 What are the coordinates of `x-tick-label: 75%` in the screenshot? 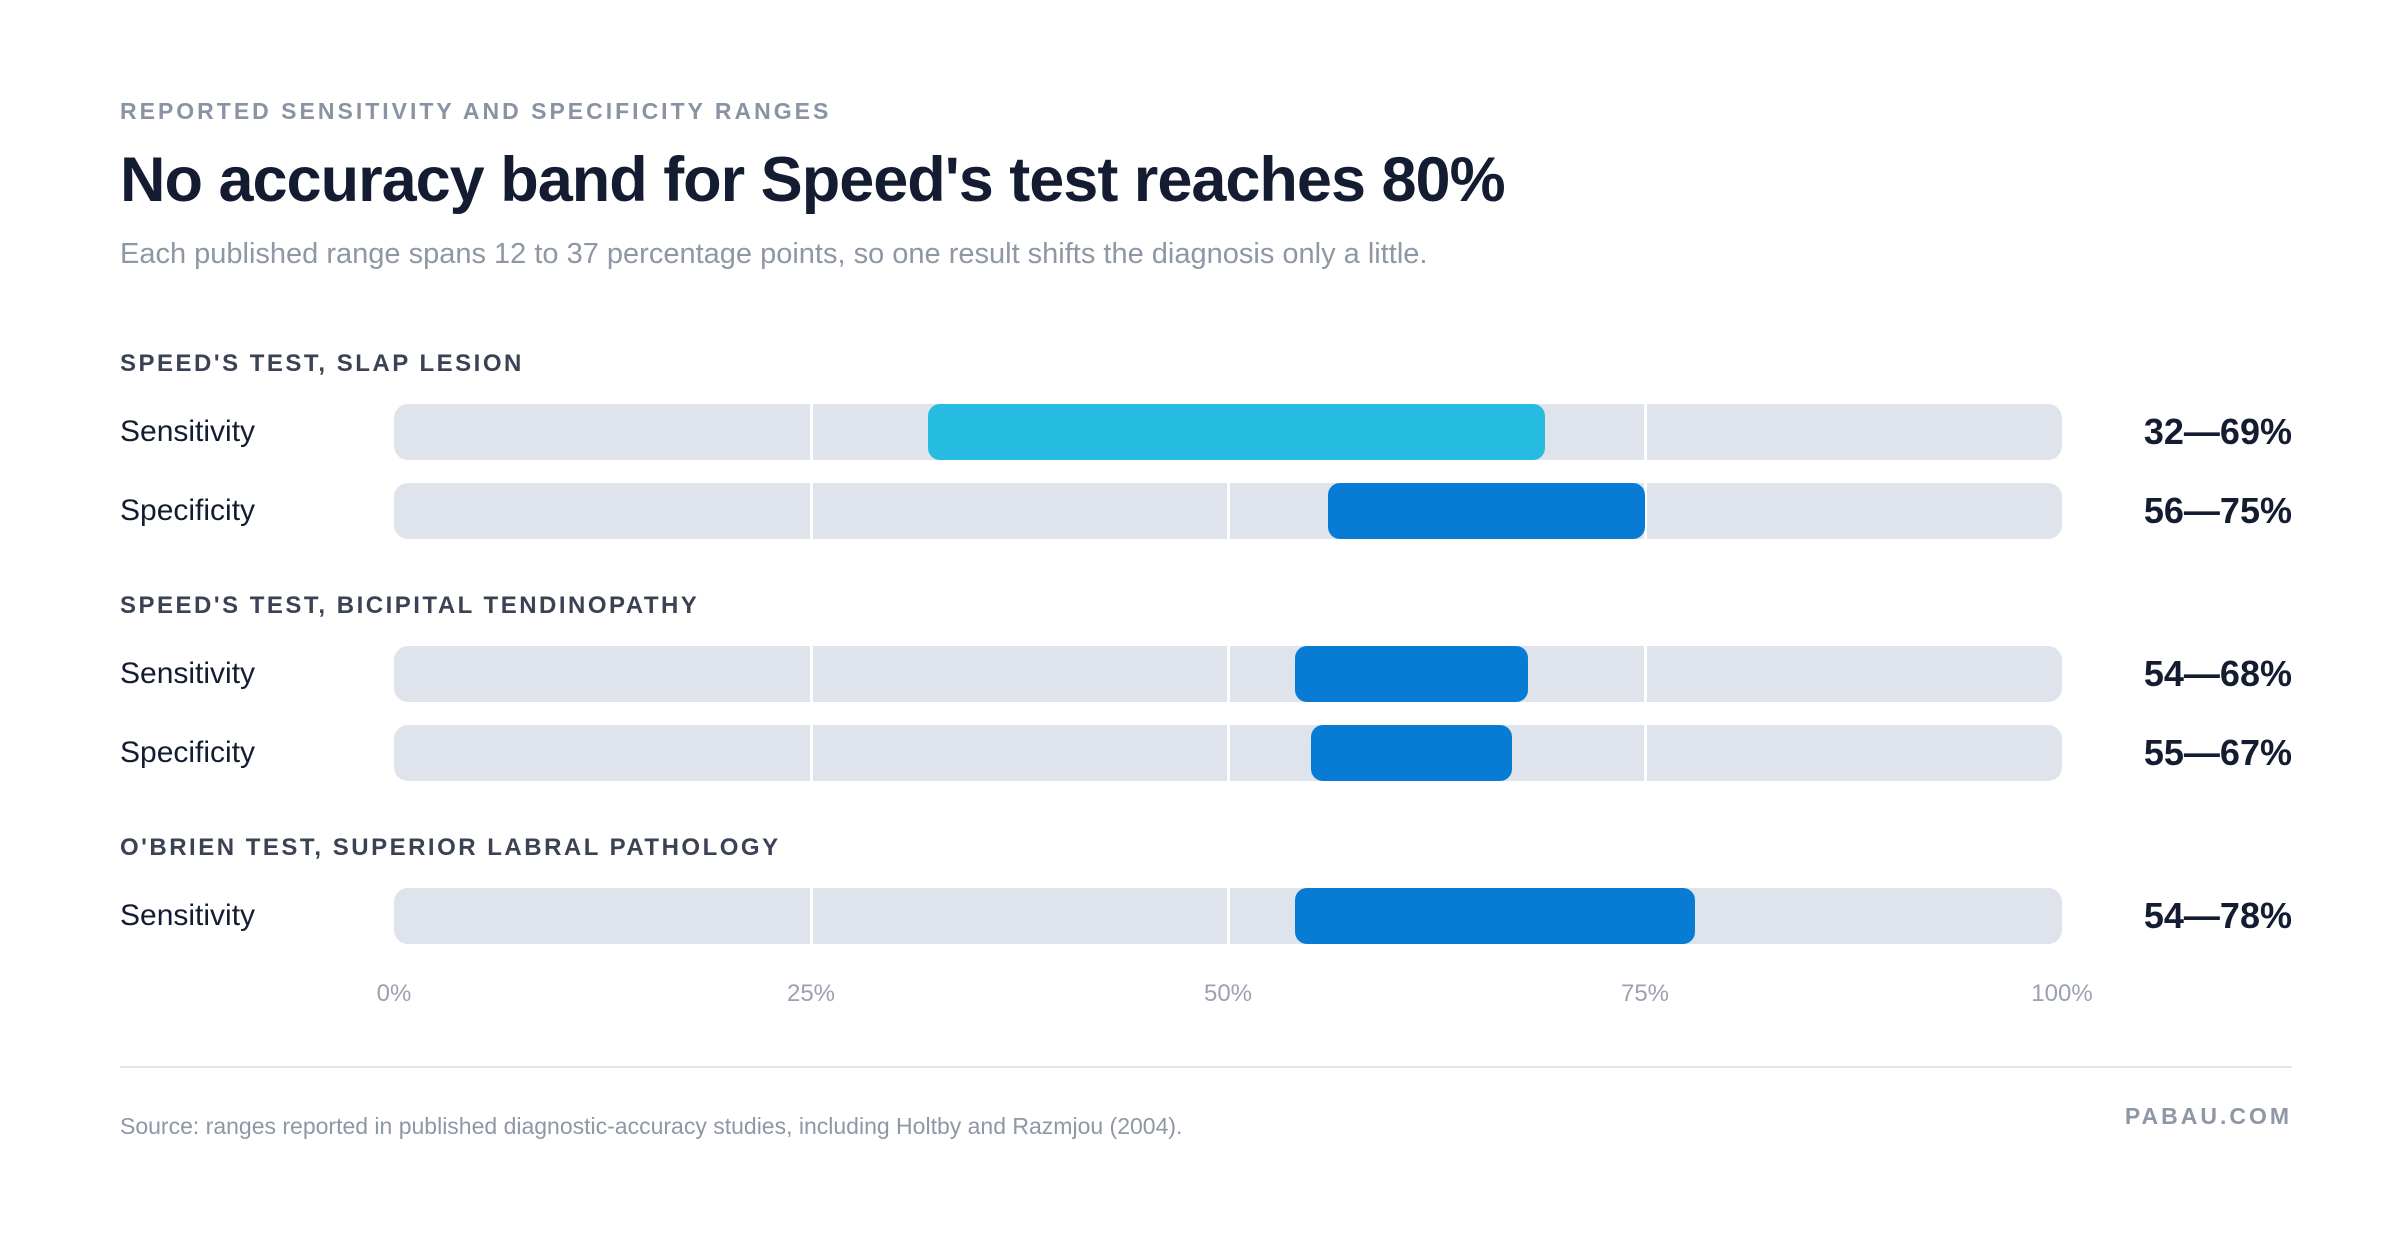 It's located at (1645, 993).